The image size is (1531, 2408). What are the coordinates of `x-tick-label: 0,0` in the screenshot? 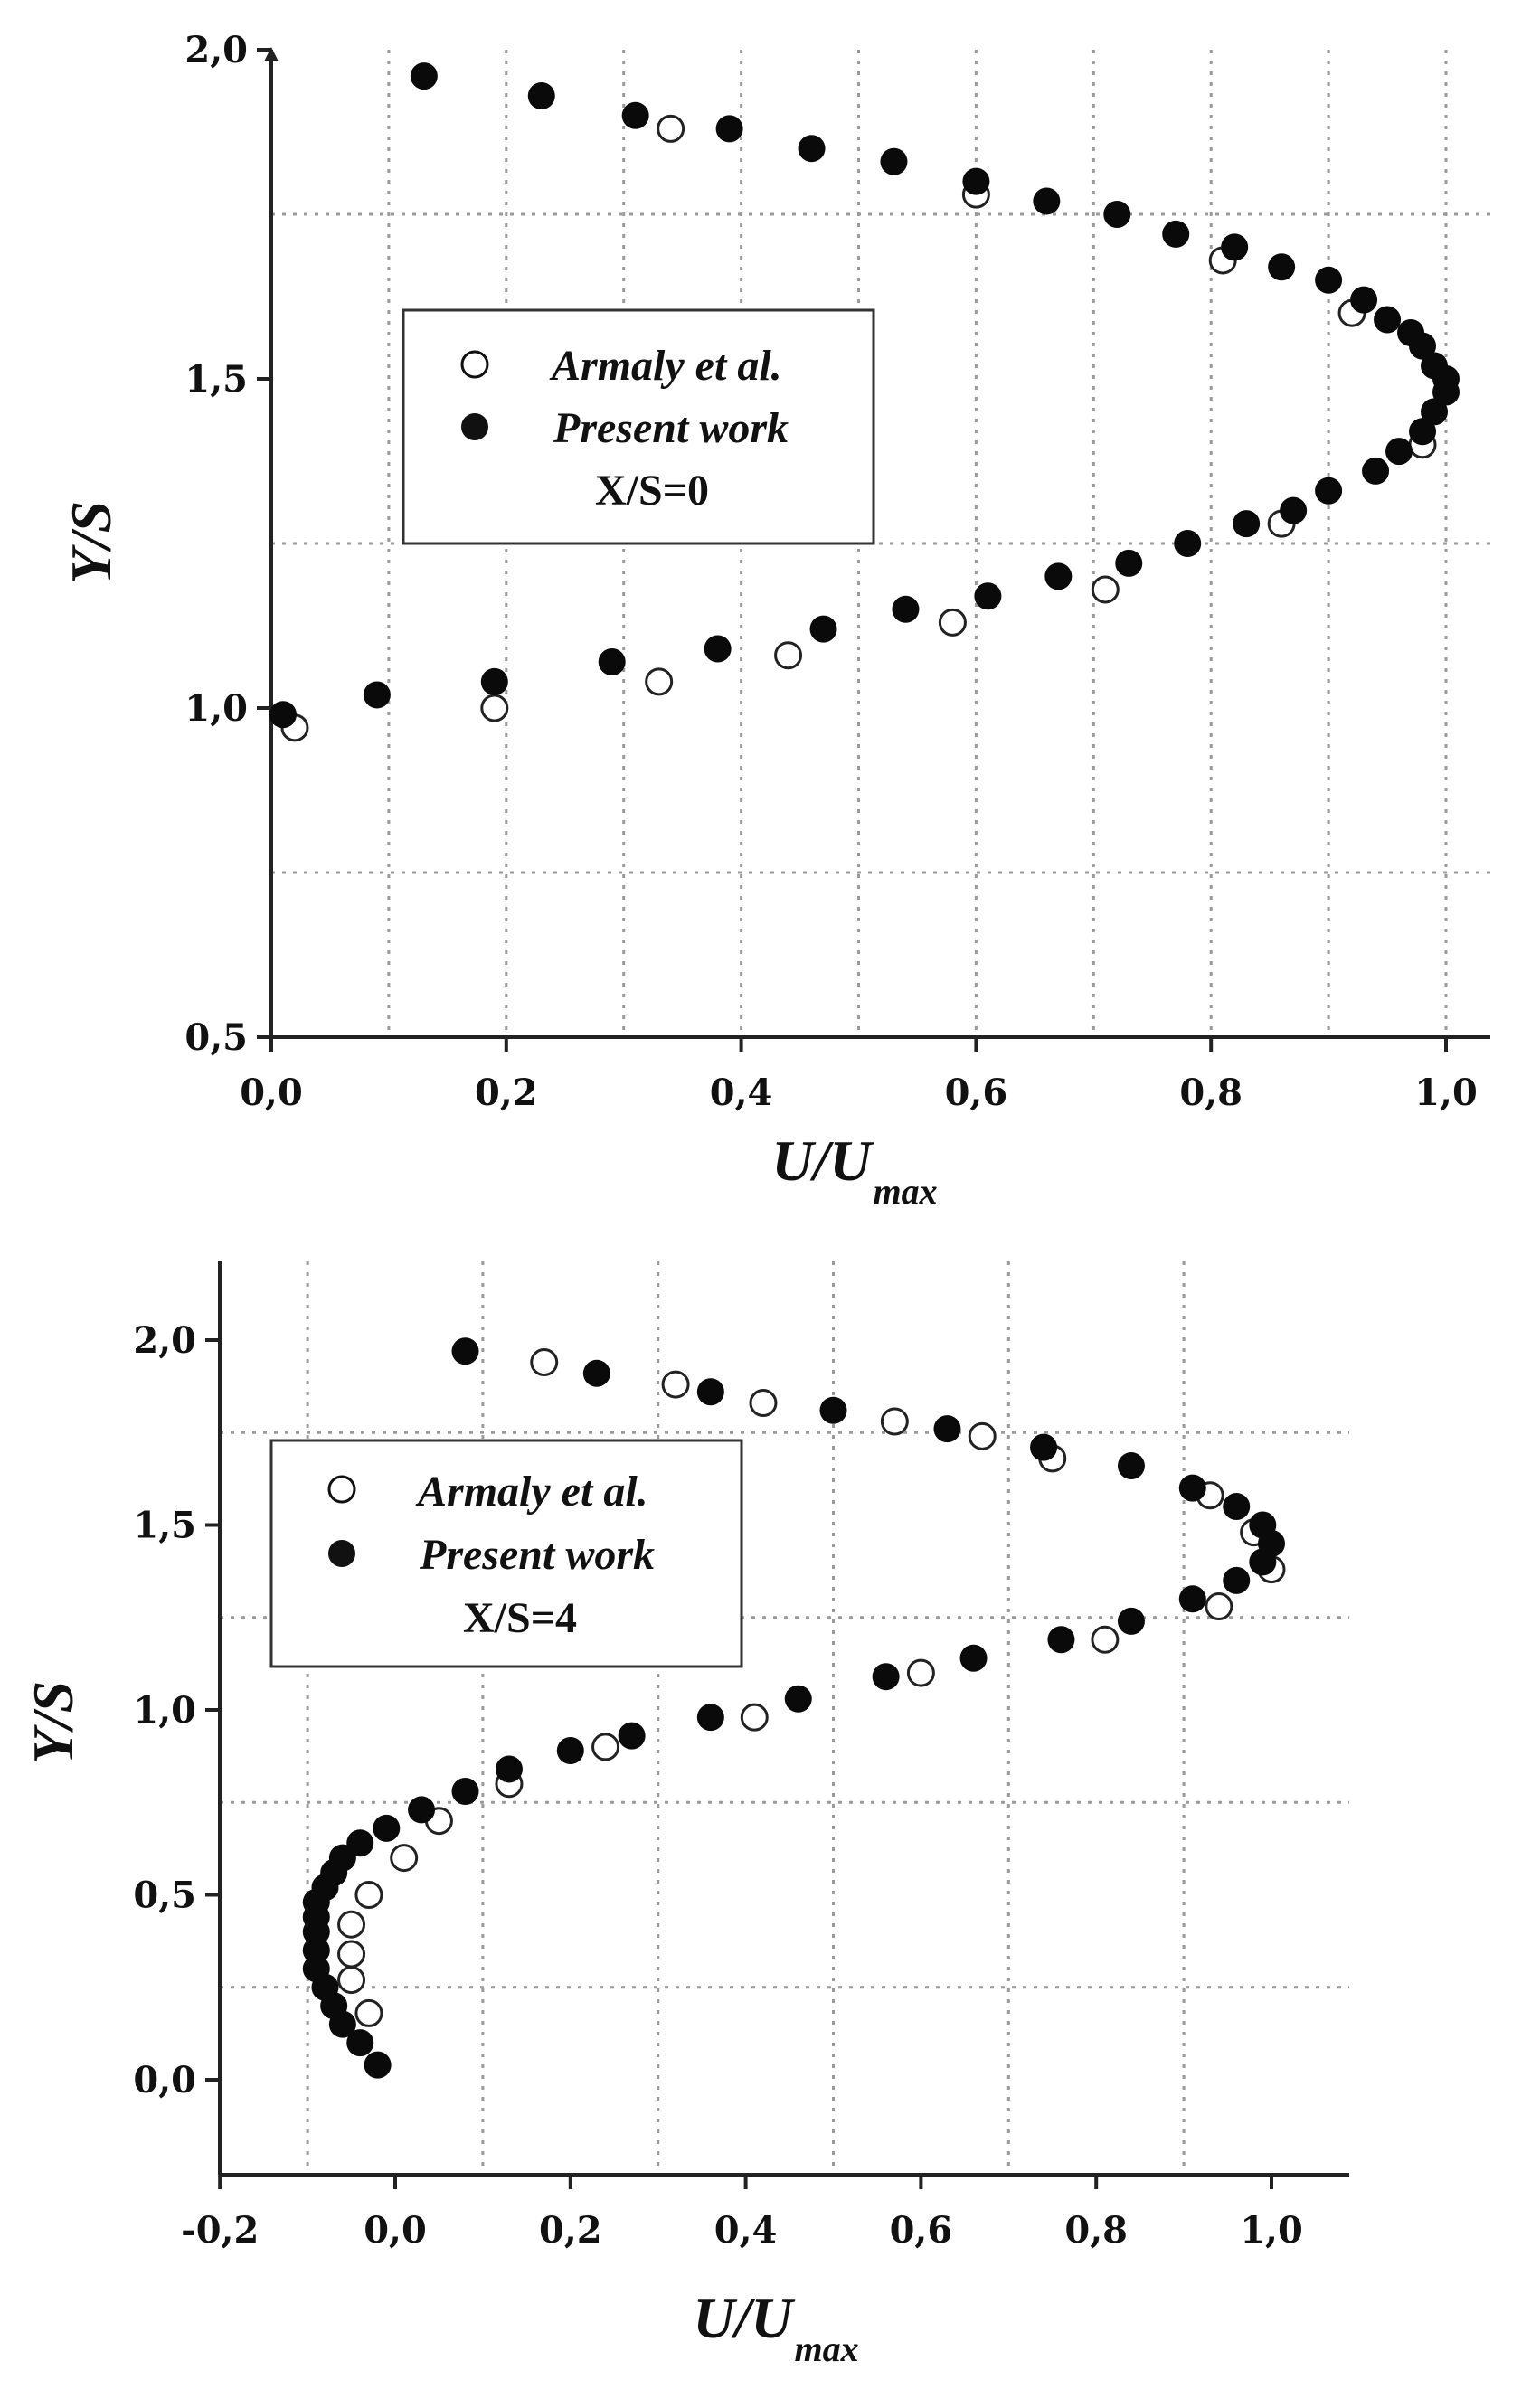 It's located at (272, 1093).